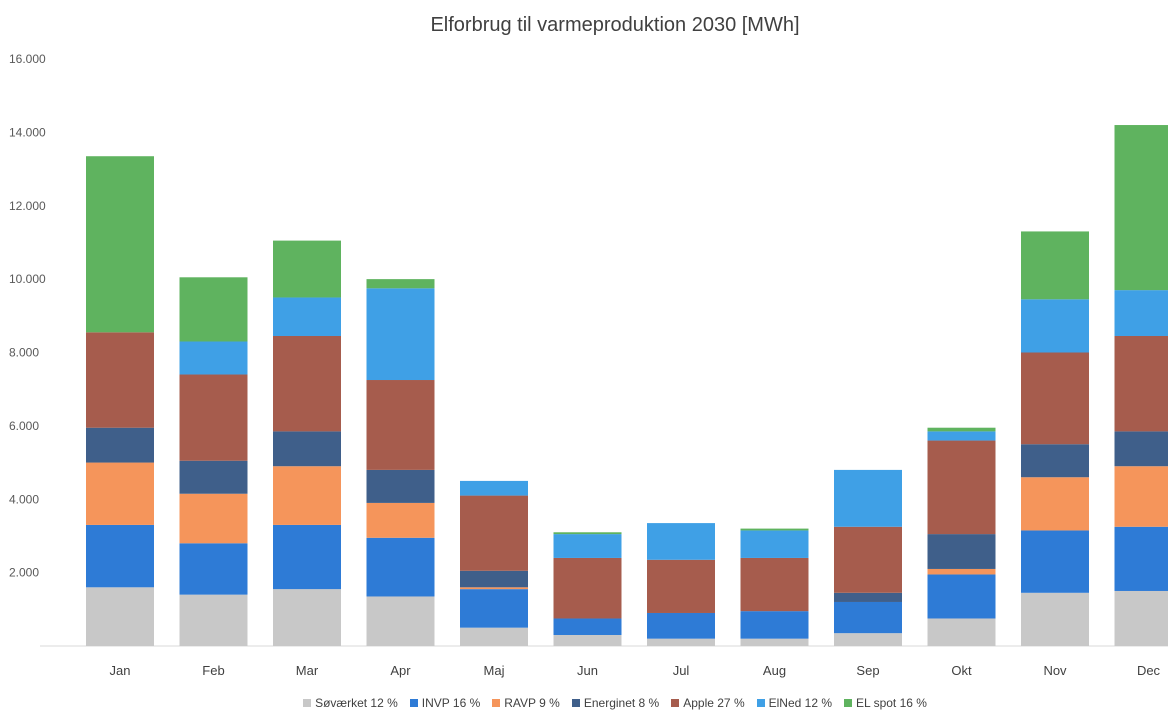  Describe the element at coordinates (961, 670) in the screenshot. I see `x-tick-label: Okt` at that location.